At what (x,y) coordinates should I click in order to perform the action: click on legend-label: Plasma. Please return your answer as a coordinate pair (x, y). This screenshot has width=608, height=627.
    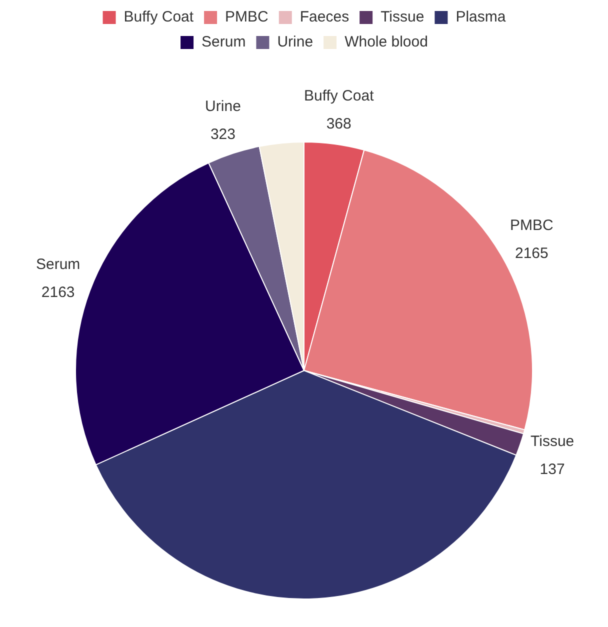
    Looking at the image, I should click on (481, 17).